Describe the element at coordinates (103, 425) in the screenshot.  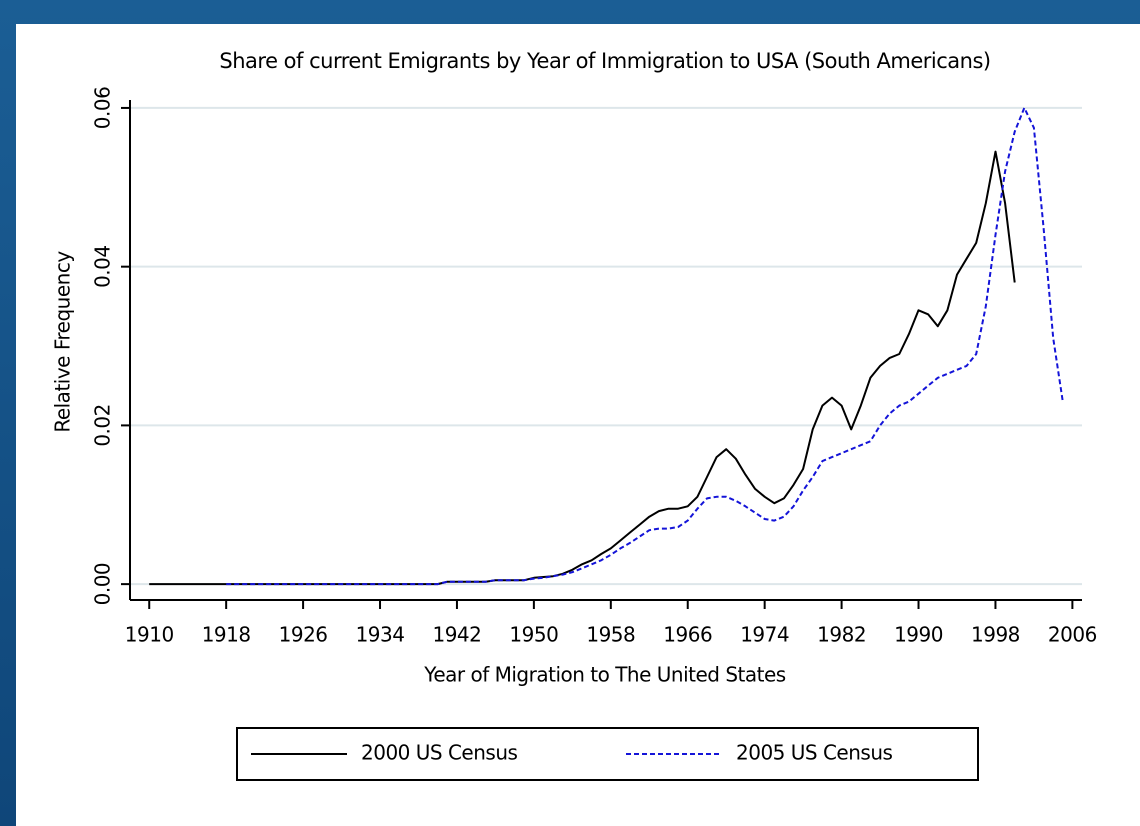
I see `y-tick-label: 0.02` at that location.